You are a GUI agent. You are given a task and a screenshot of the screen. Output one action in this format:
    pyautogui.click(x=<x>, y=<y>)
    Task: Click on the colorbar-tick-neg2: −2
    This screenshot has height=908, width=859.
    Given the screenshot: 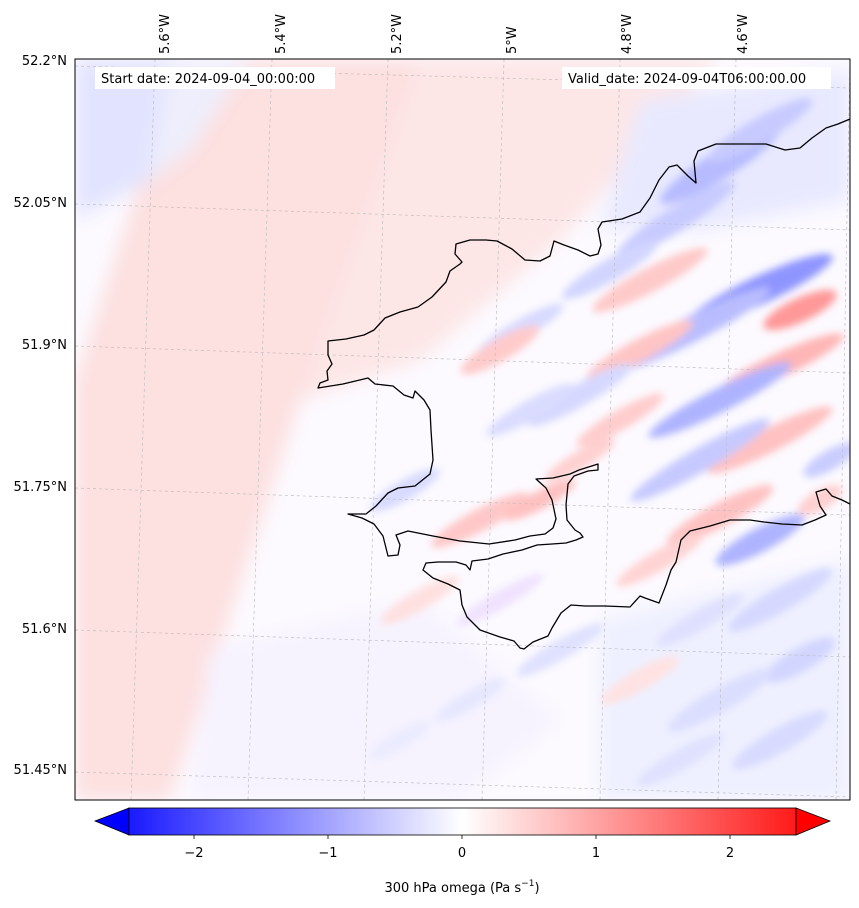 What is the action you would take?
    pyautogui.click(x=193, y=853)
    